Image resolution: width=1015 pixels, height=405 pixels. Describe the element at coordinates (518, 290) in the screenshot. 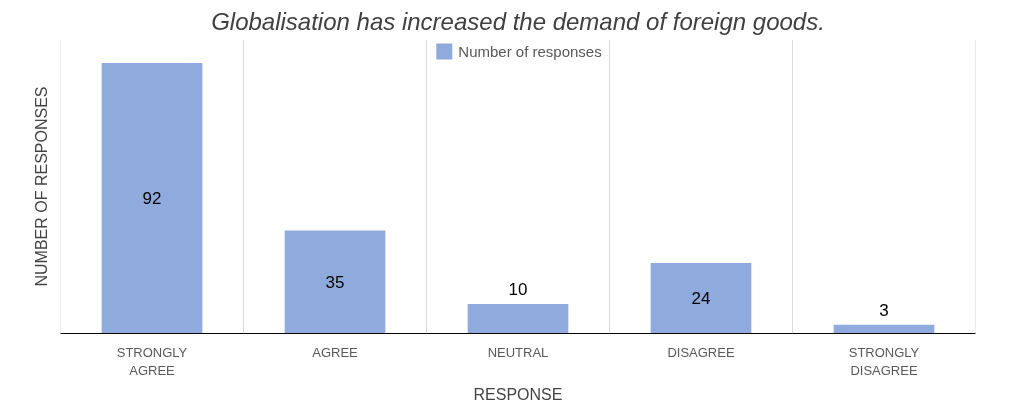

I see `data-label: 10` at that location.